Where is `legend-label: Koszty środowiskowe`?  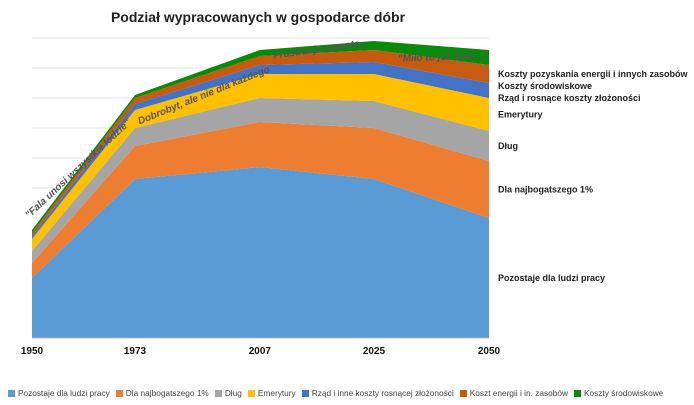
legend-label: Koszty środowiskowe is located at coordinates (623, 393).